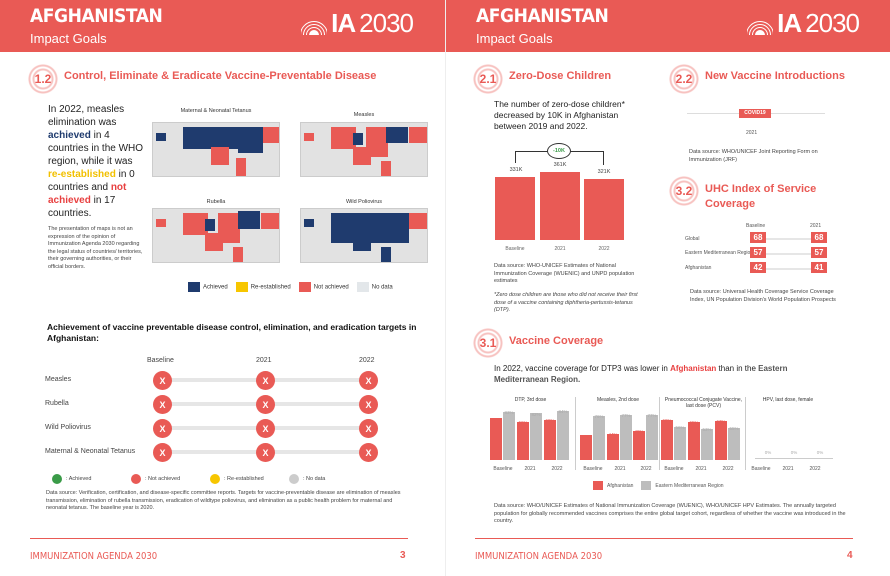 The width and height of the screenshot is (890, 576). Describe the element at coordinates (684, 79) in the screenshot. I see `section-badge: 2.2` at that location.